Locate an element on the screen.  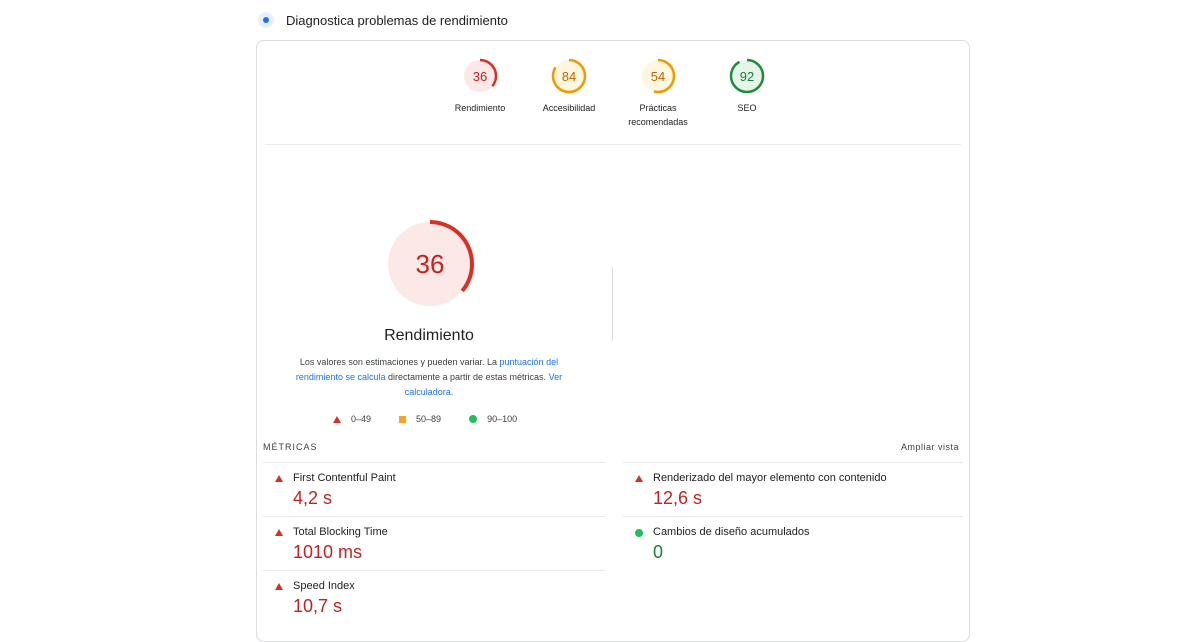
page-title: Diagnostica problemas de rendimiento is located at coordinates (397, 20).